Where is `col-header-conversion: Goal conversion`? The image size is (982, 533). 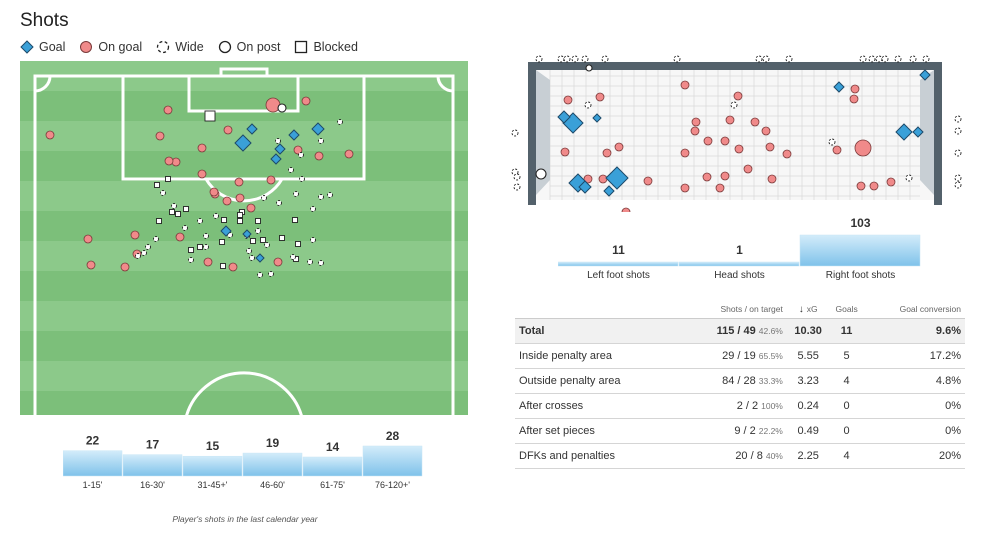 col-header-conversion: Goal conversion is located at coordinates (930, 309).